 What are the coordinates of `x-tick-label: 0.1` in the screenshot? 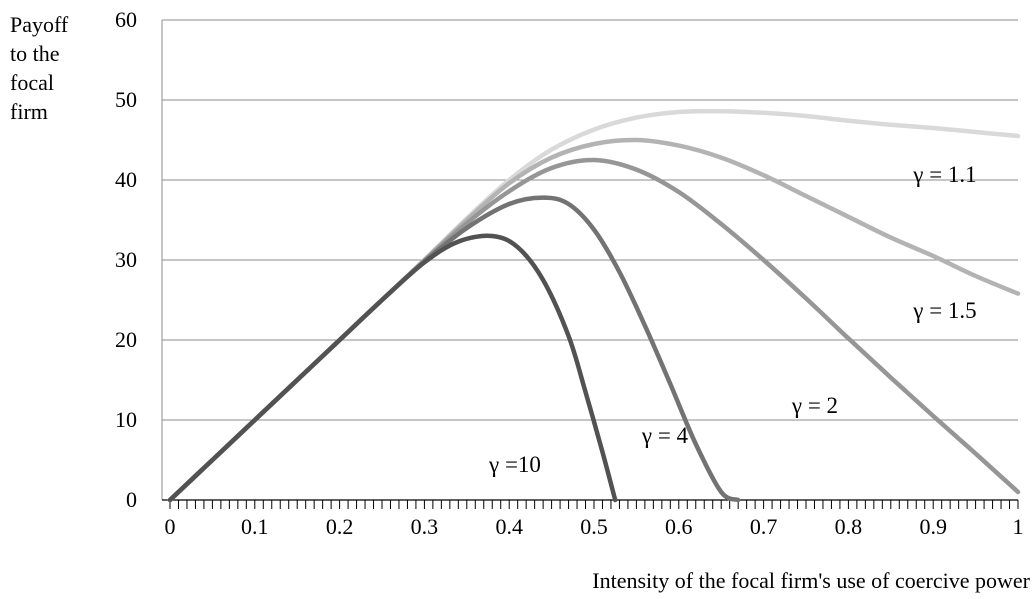 It's located at (255, 526).